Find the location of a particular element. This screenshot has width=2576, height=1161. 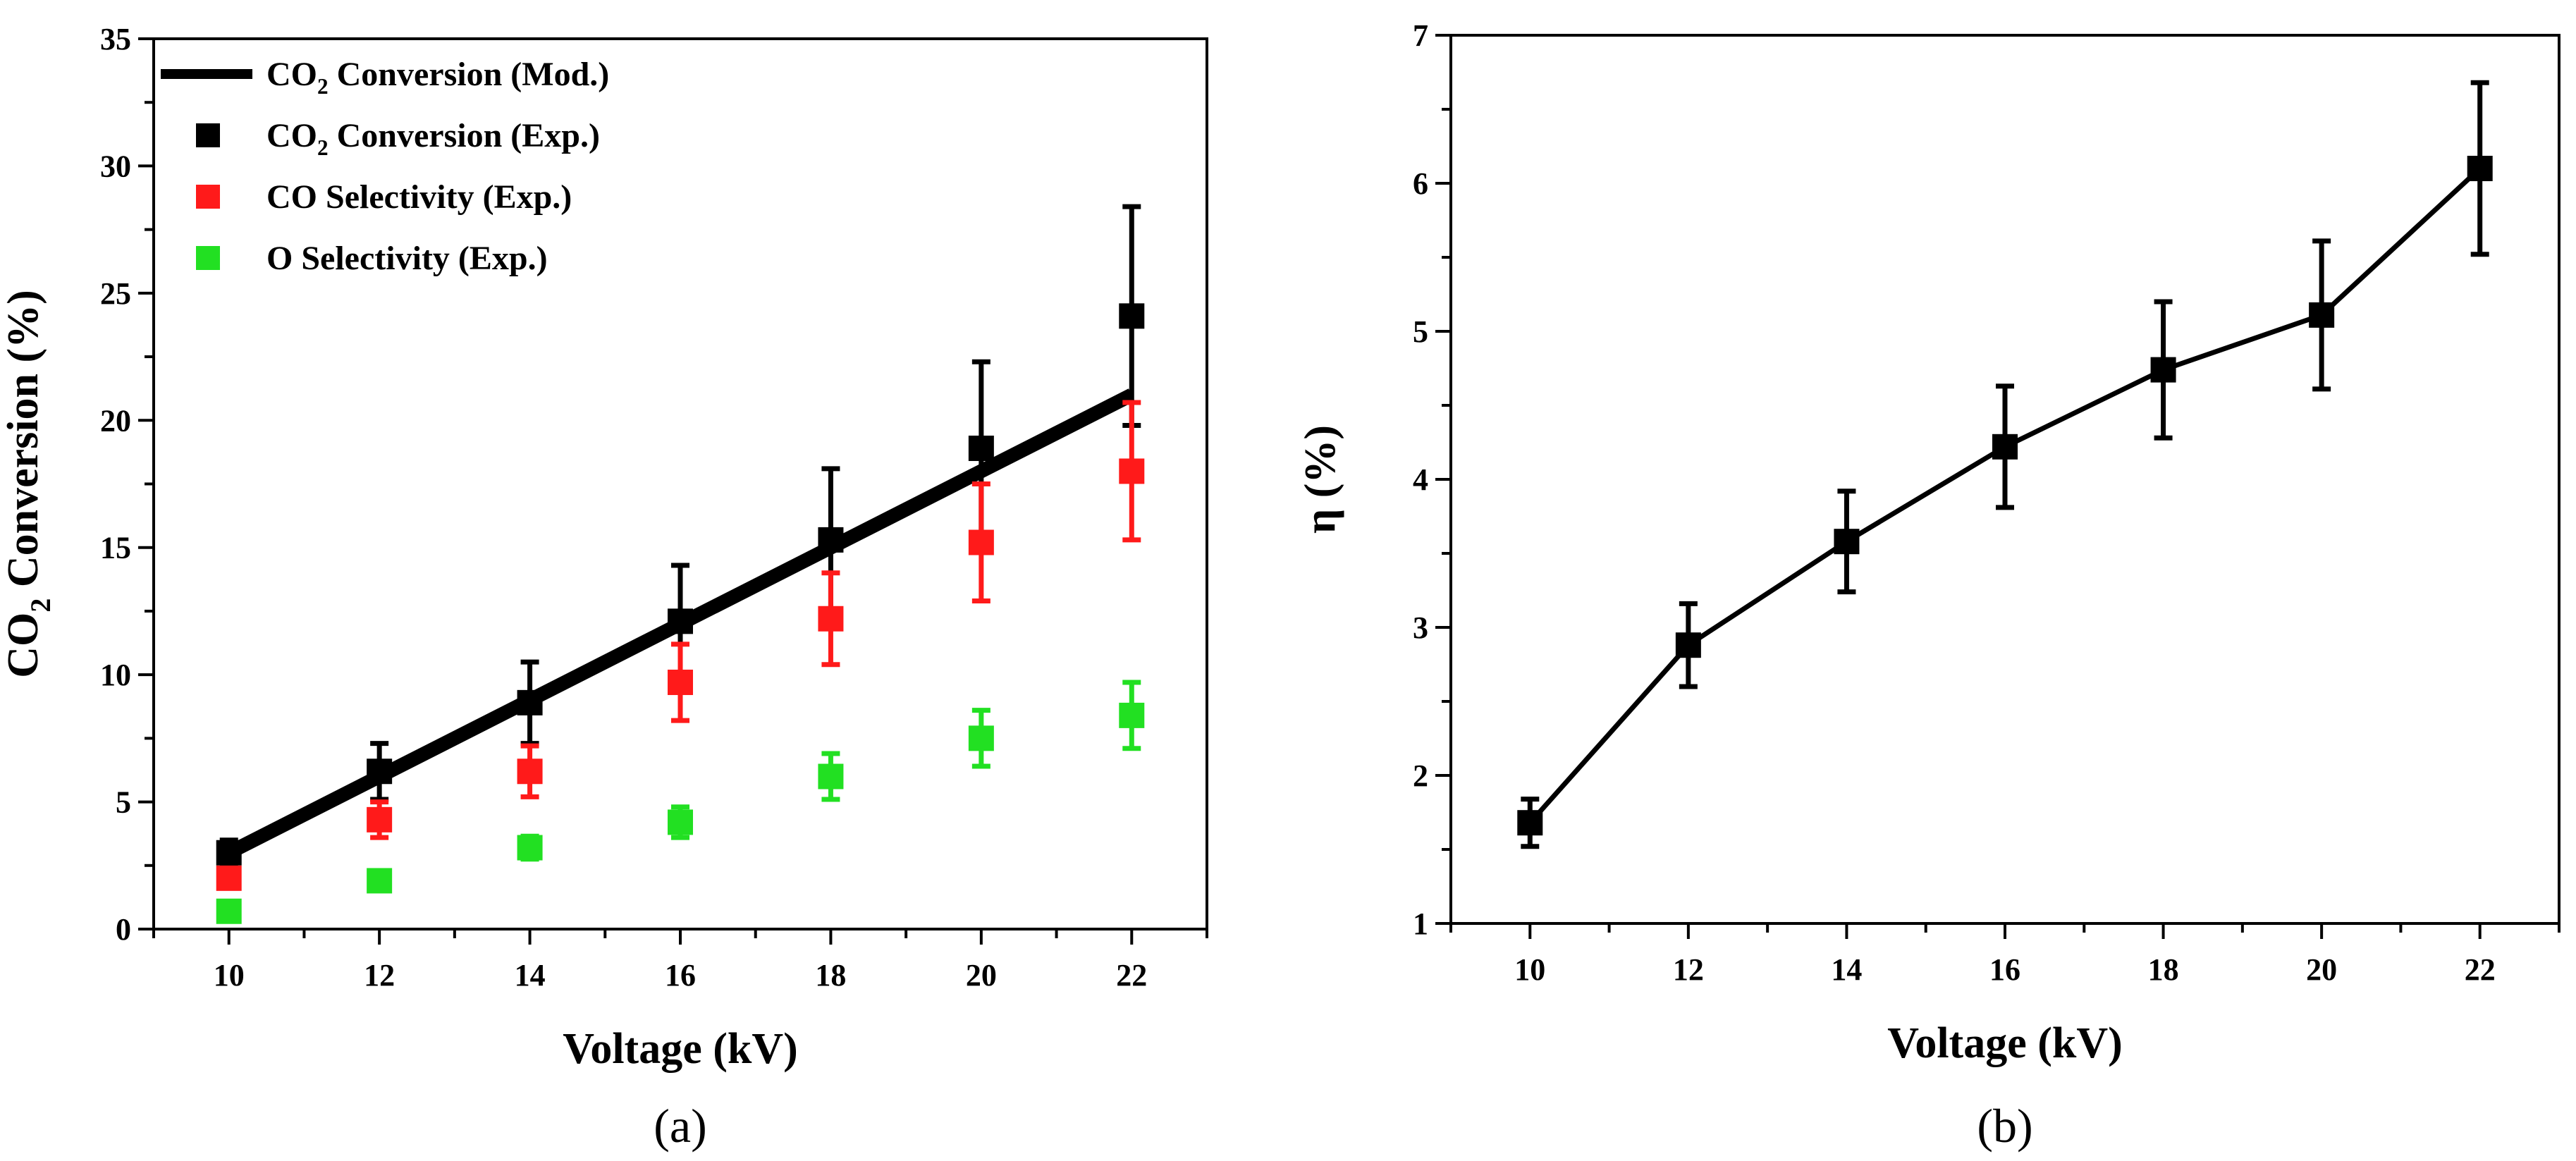

label-text: Conversion (%) is located at coordinates (23, 444).